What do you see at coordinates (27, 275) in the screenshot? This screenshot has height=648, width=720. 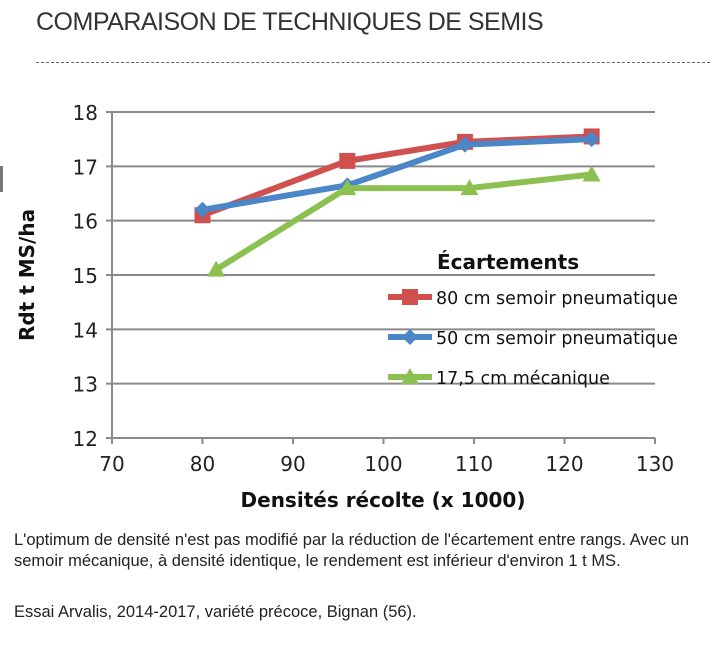 I see `y-axis-label: Rdt t MS/ha` at bounding box center [27, 275].